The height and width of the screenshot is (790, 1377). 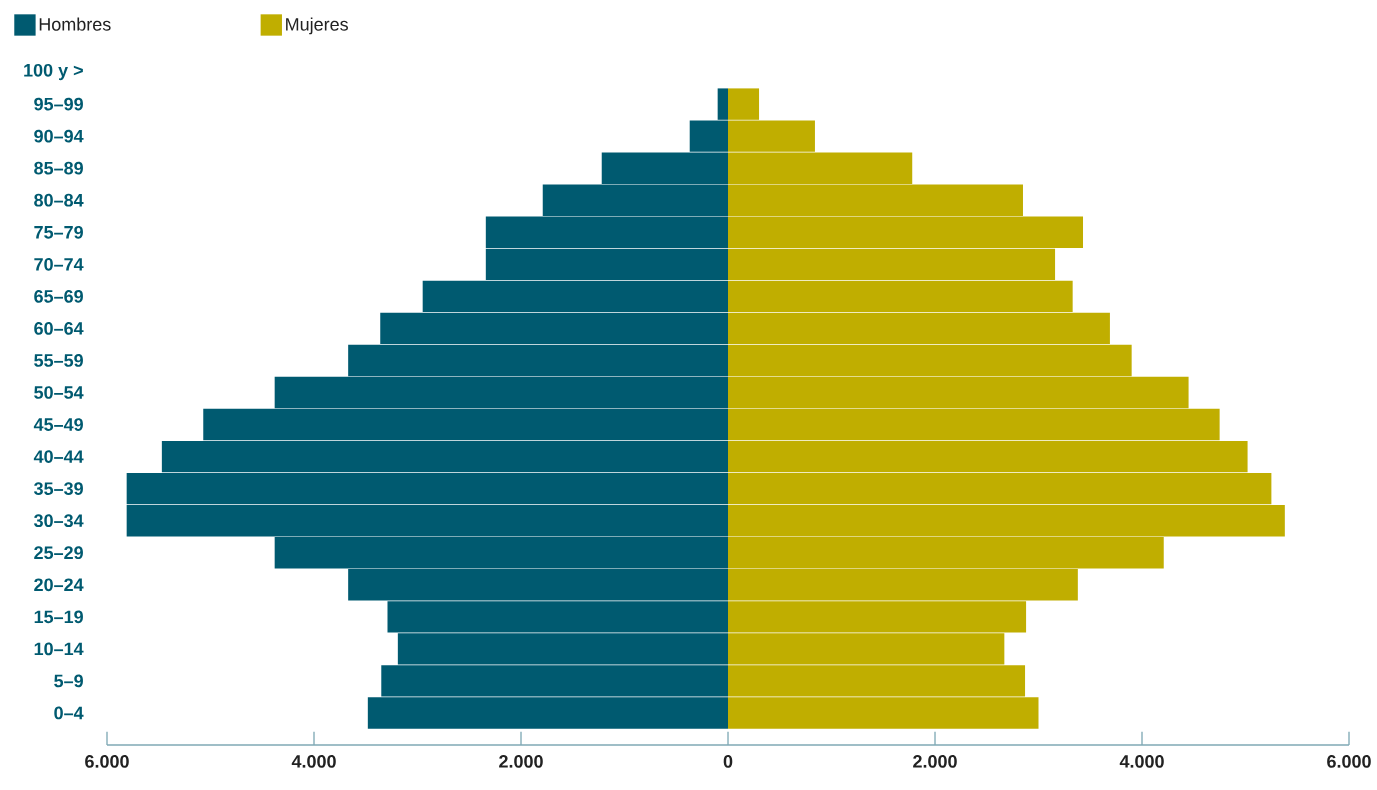 I want to click on y-tick-label: 55–59, so click(x=58, y=360).